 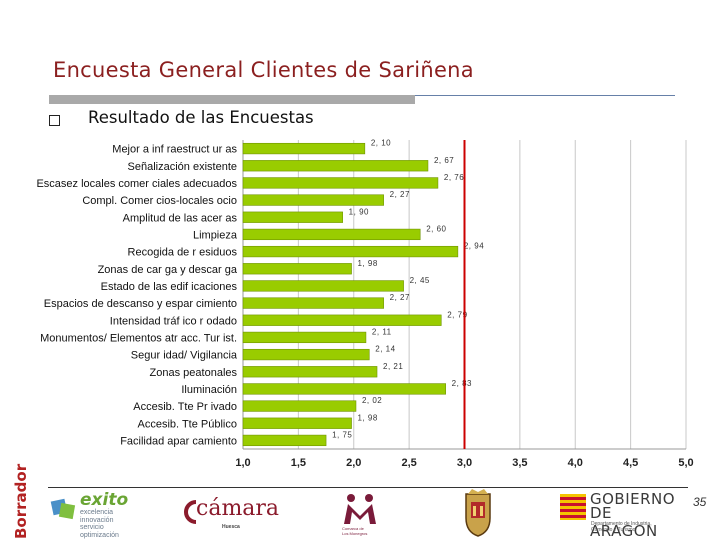 What do you see at coordinates (104, 500) in the screenshot?
I see `exito-logo-word: exito` at bounding box center [104, 500].